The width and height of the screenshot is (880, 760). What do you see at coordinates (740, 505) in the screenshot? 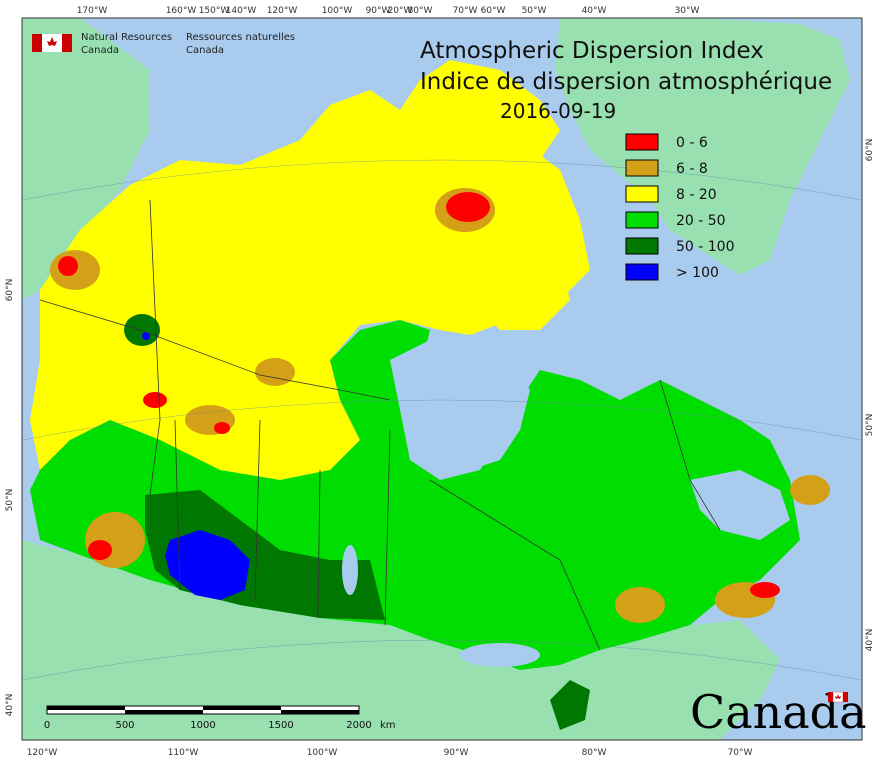
I see `gulf-st-lawrence` at bounding box center [740, 505].